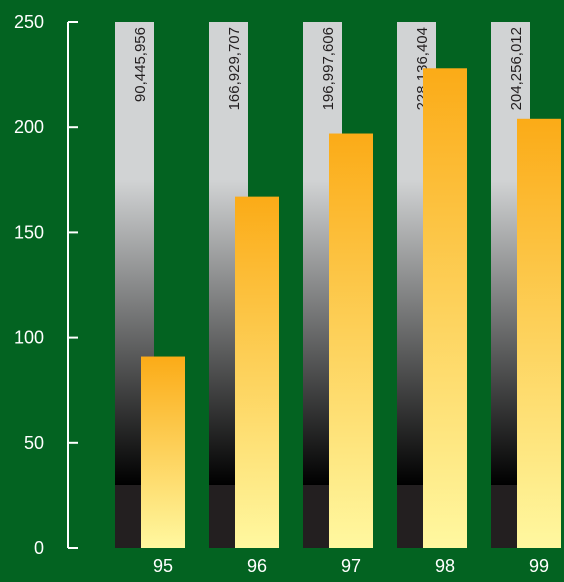 The width and height of the screenshot is (564, 582). I want to click on y-axis: 0 50 100 150 200 250, so click(46, 285).